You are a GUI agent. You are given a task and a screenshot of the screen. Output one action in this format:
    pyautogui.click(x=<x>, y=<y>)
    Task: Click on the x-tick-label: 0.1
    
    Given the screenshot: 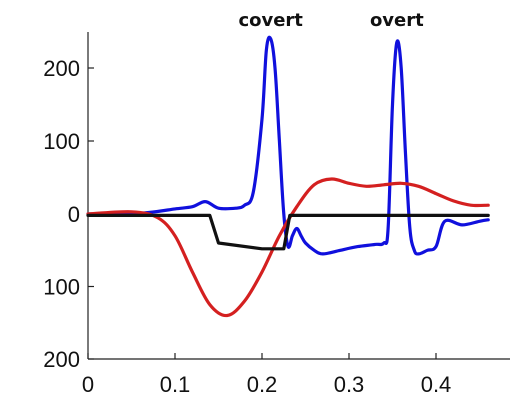 What is the action you would take?
    pyautogui.click(x=175, y=384)
    